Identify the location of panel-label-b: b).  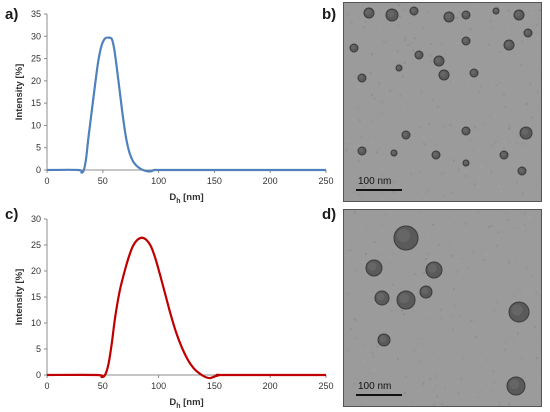
(329, 14).